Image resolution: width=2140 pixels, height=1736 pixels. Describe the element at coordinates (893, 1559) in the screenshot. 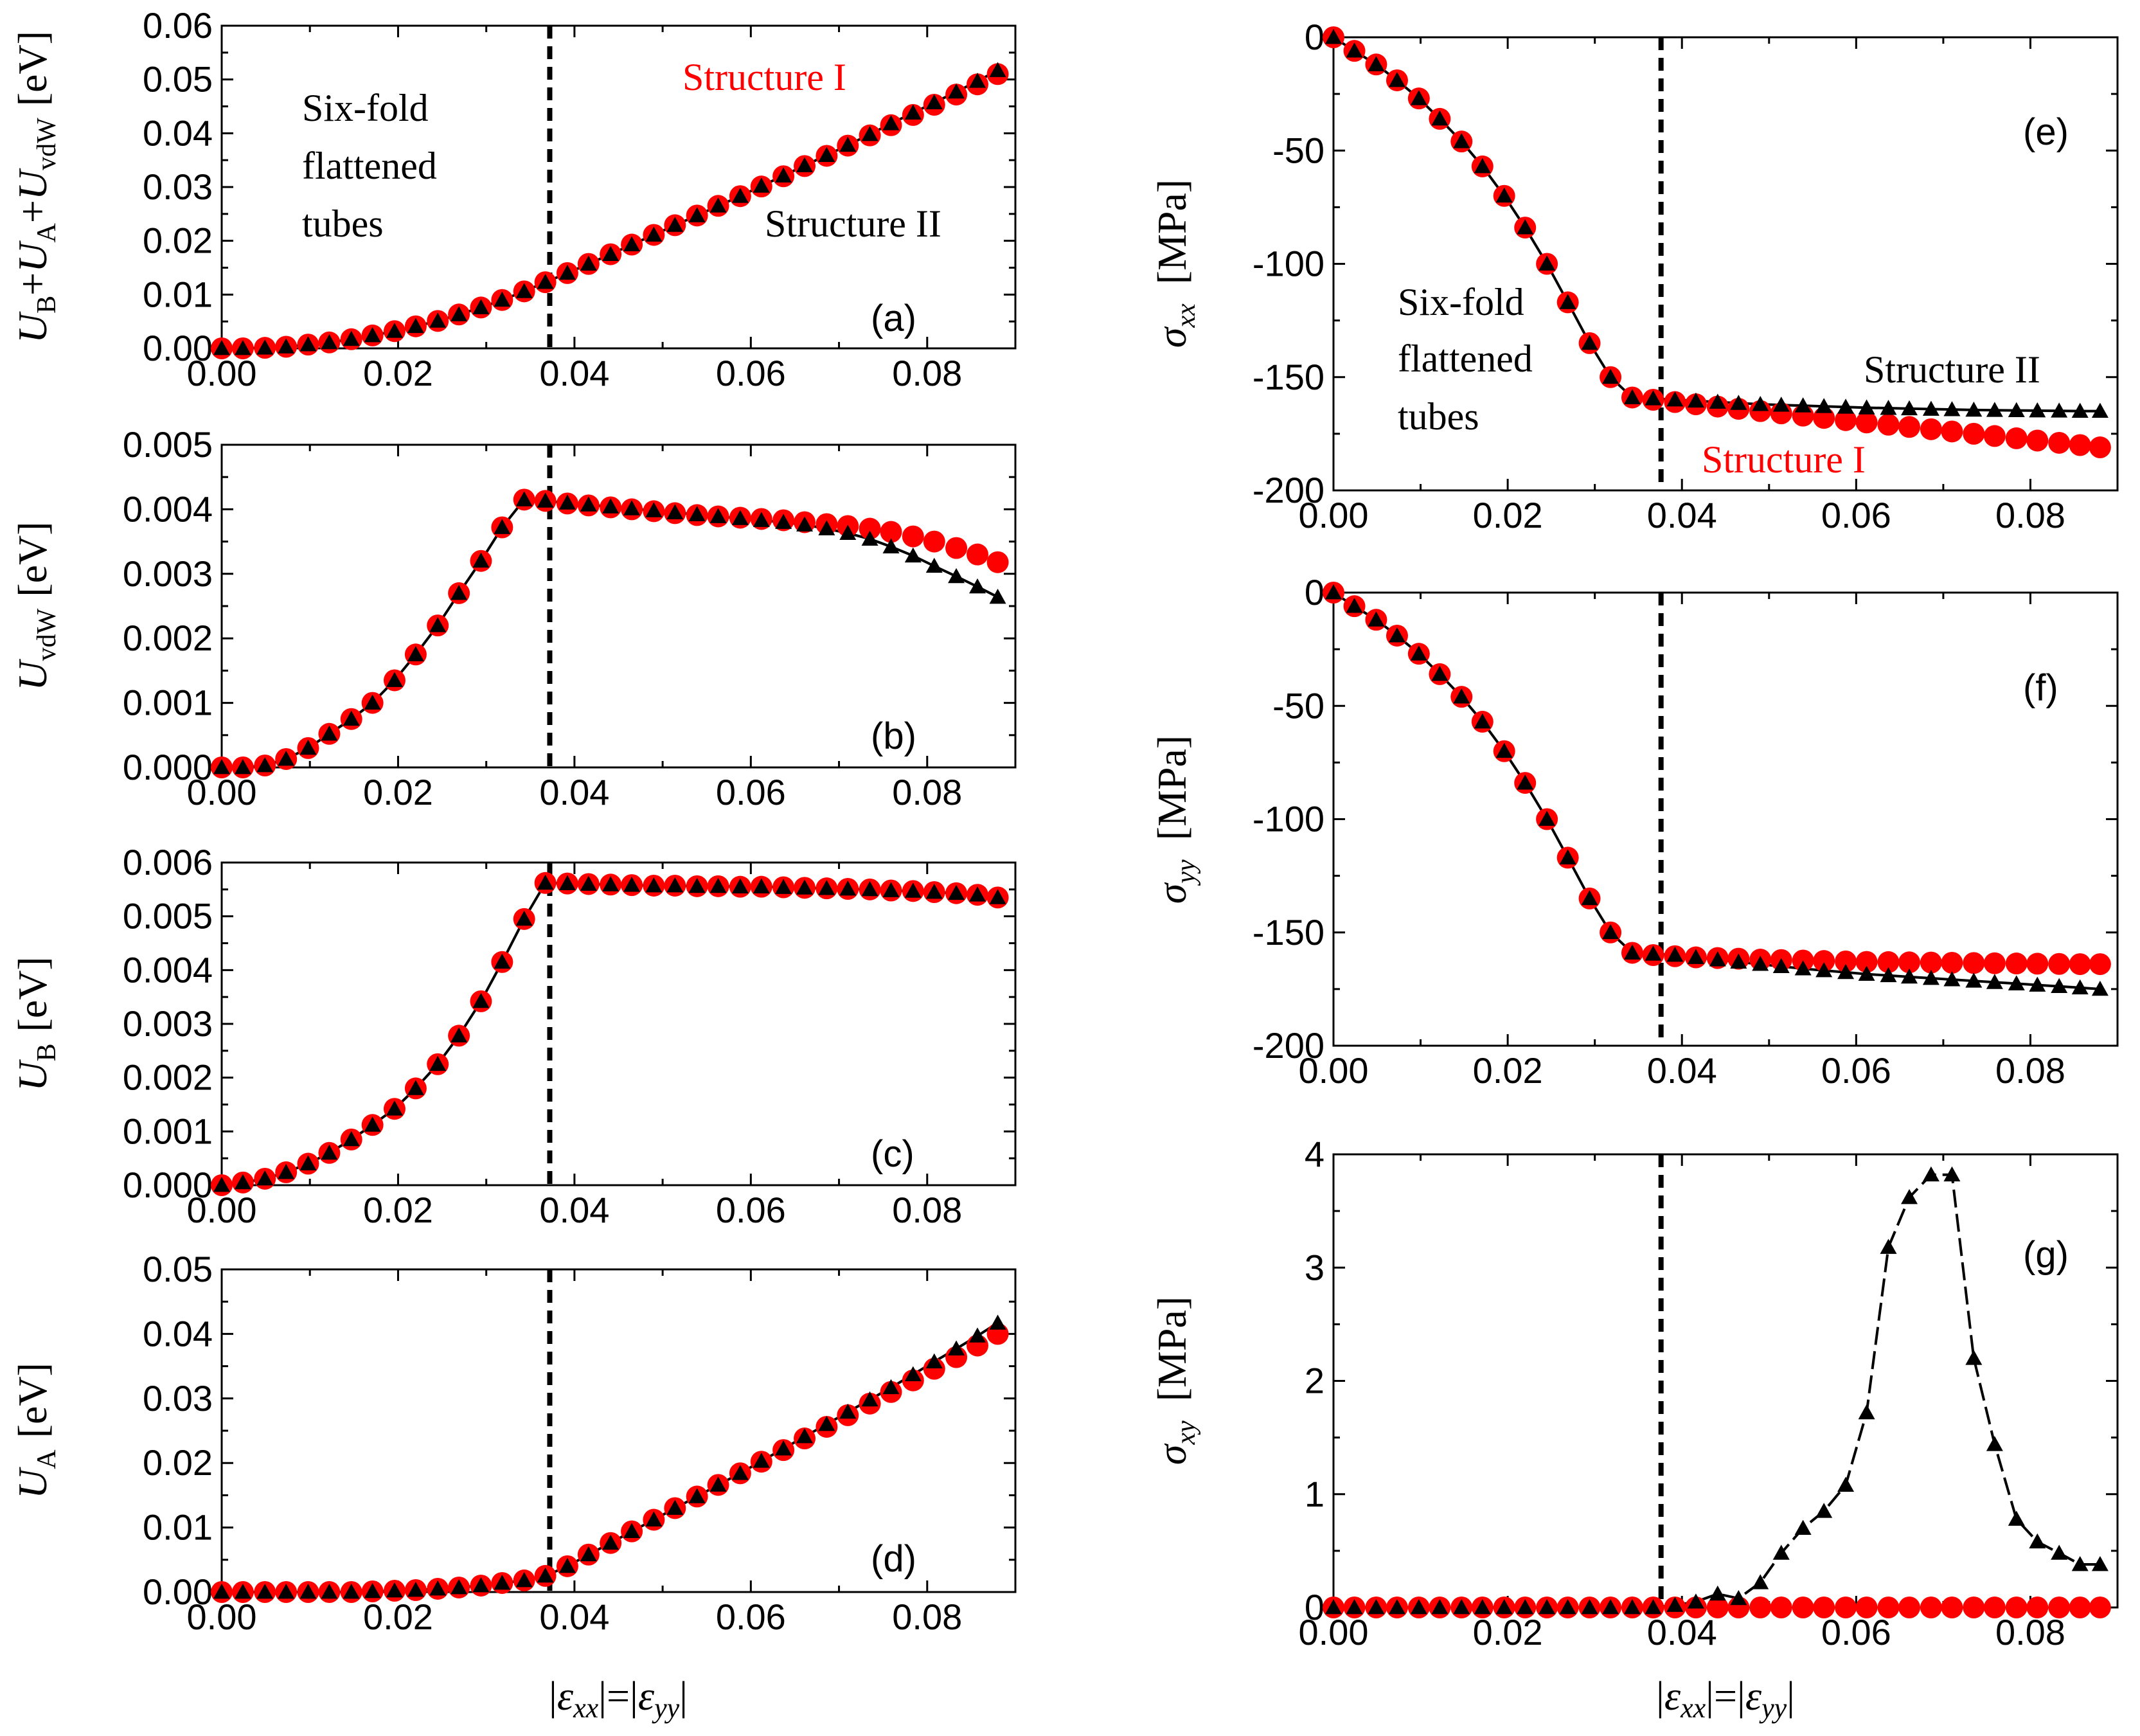

I see `panel-label-d: (d)` at that location.